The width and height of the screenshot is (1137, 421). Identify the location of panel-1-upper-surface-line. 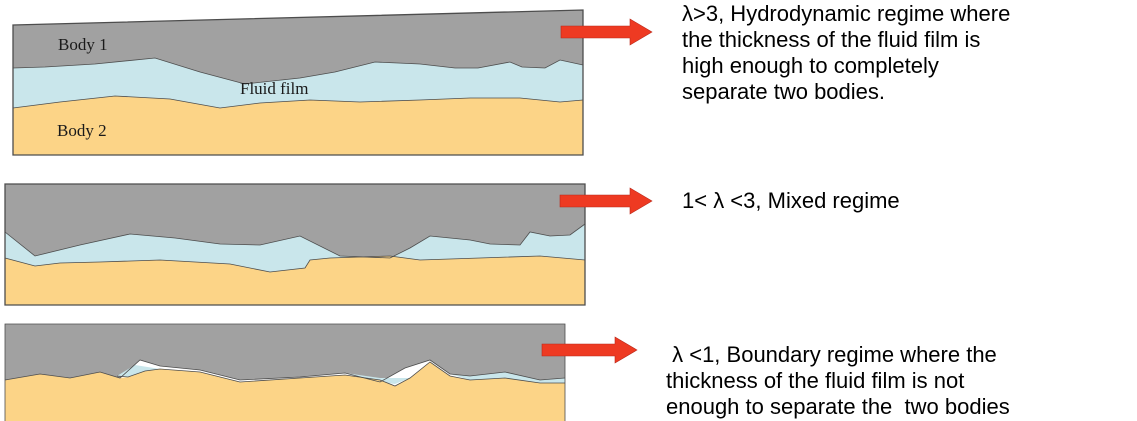
(298, 71).